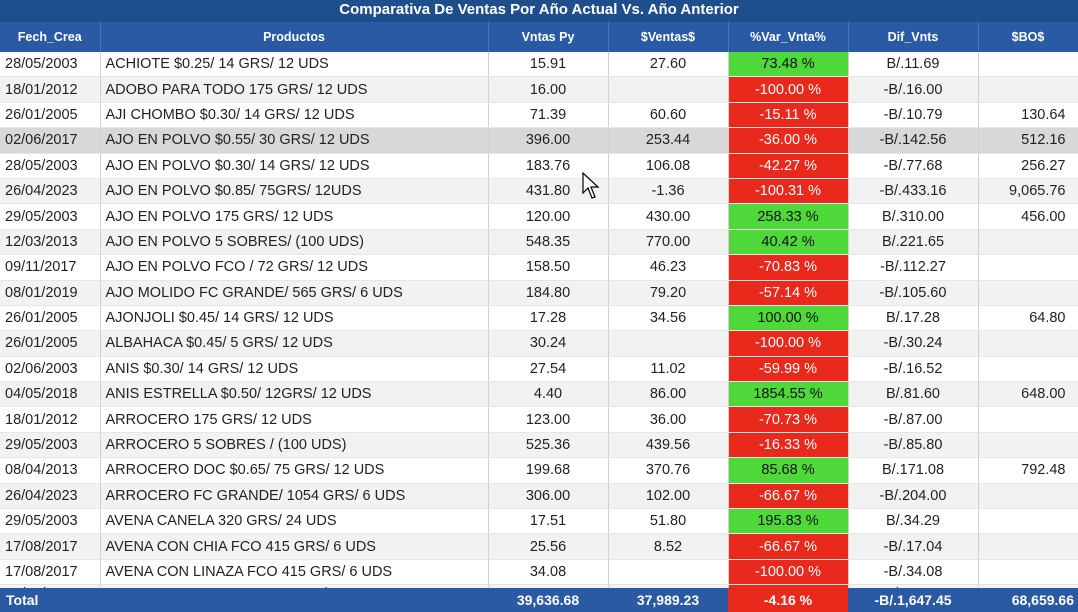 The image size is (1078, 612). Describe the element at coordinates (788, 242) in the screenshot. I see `cell-var-vnta: 40.42 %` at that location.